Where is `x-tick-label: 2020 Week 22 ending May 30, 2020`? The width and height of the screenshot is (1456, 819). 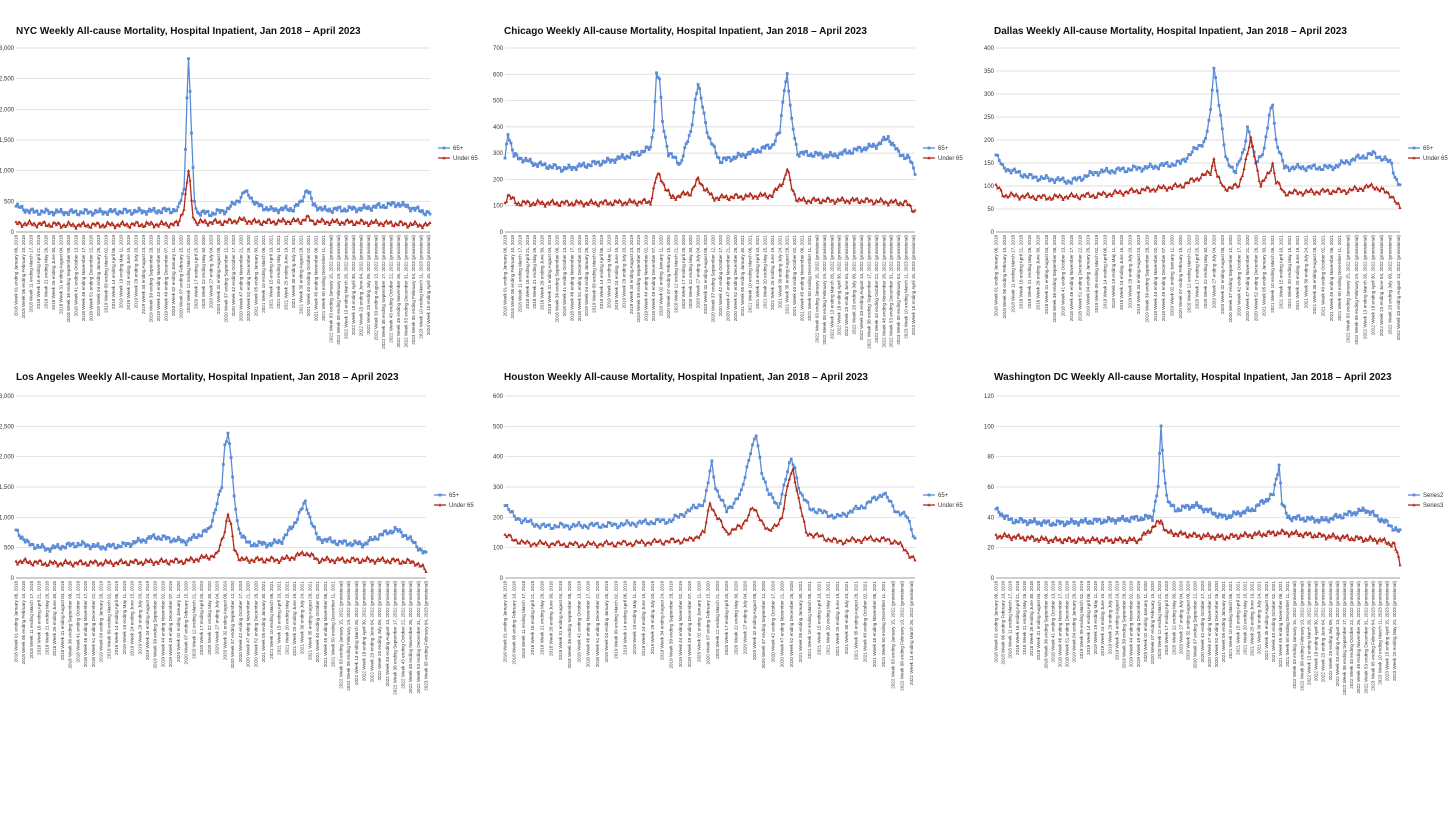 x-tick-label: 2020 Week 22 ending May 30, 2020 is located at coordinates (1173, 618).